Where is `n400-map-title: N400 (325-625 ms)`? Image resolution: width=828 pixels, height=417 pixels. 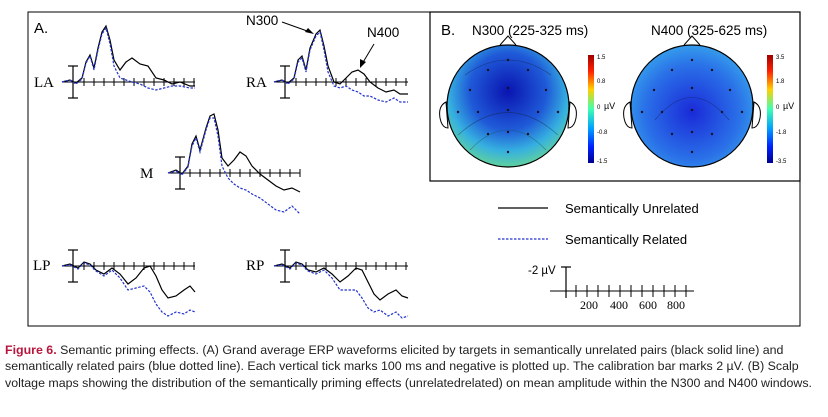 n400-map-title: N400 (325-625 ms) is located at coordinates (709, 30).